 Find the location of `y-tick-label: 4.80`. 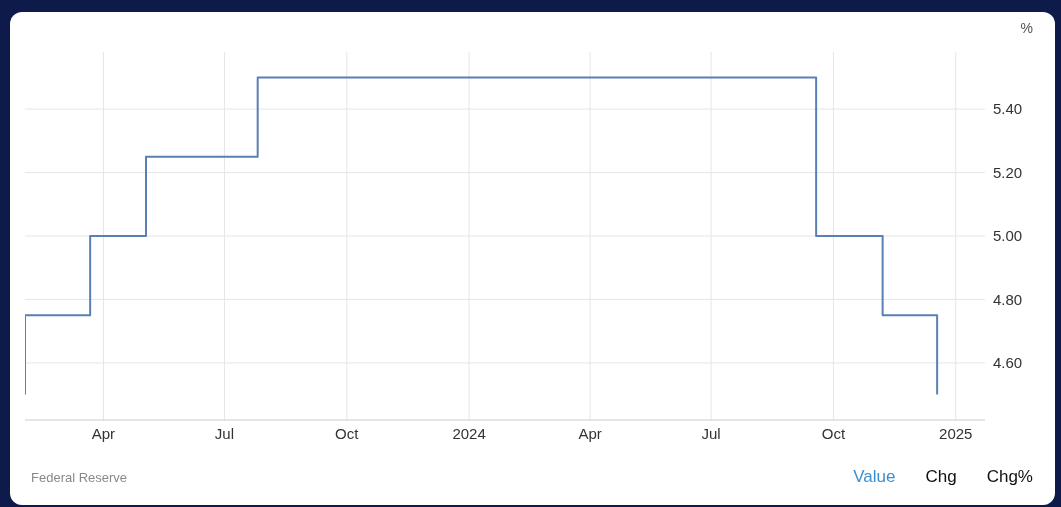

y-tick-label: 4.80 is located at coordinates (1008, 299).